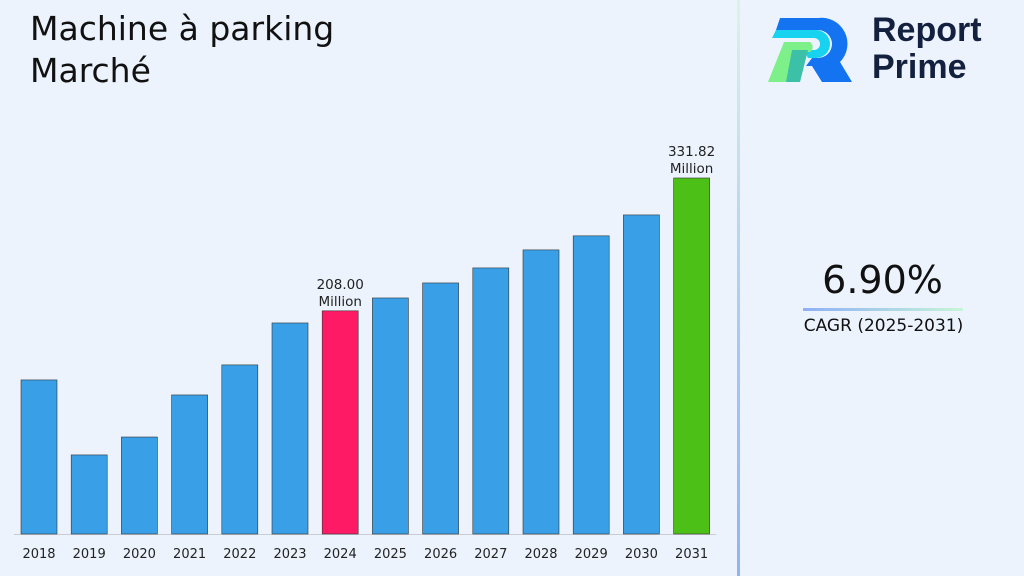  What do you see at coordinates (182, 28) in the screenshot?
I see `title-line-1: Machine à parking` at bounding box center [182, 28].